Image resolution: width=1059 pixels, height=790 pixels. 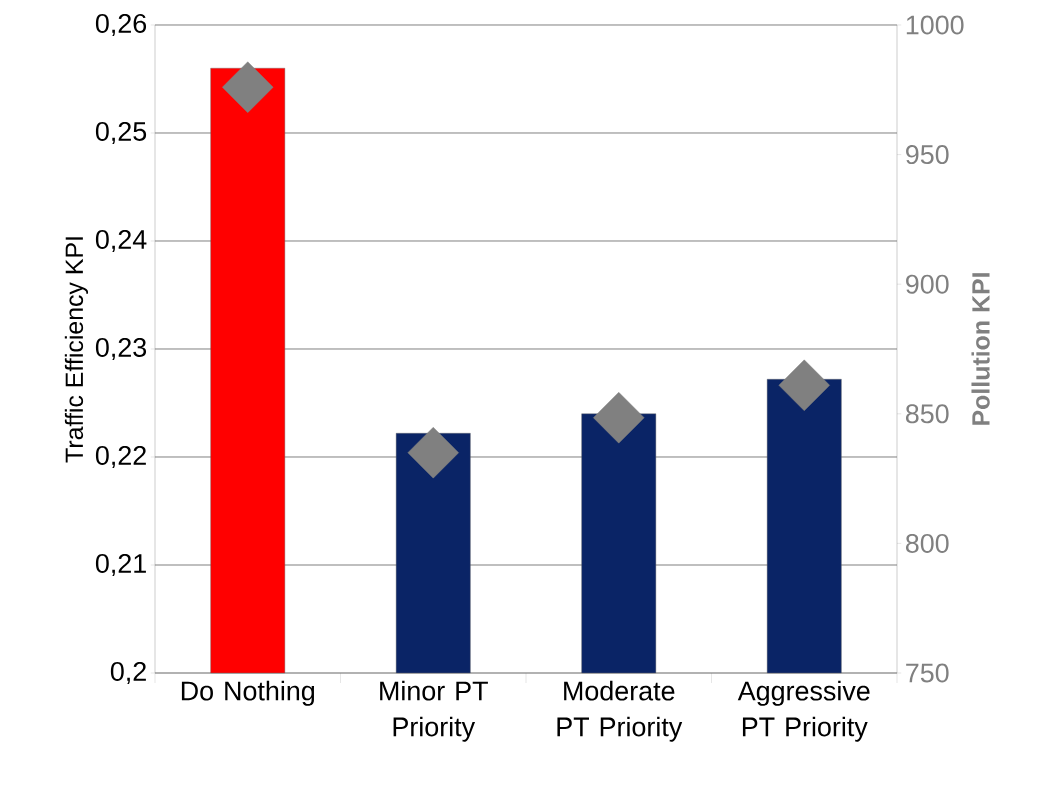 What do you see at coordinates (434, 711) in the screenshot?
I see `x-tick-label: Minor PT Priority` at bounding box center [434, 711].